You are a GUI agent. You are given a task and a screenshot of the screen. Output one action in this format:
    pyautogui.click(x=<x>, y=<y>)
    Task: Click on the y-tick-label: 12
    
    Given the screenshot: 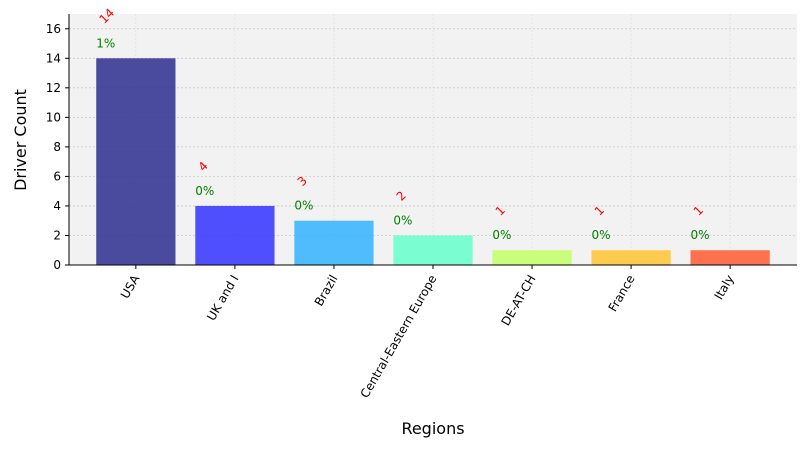 What is the action you would take?
    pyautogui.click(x=53, y=88)
    